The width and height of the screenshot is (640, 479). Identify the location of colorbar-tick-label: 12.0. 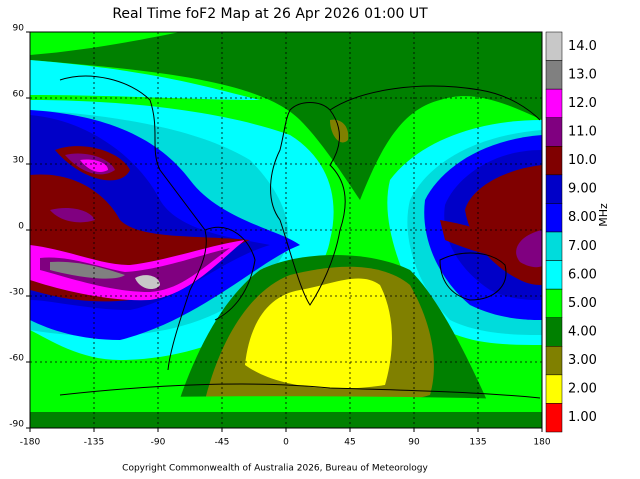
(582, 103).